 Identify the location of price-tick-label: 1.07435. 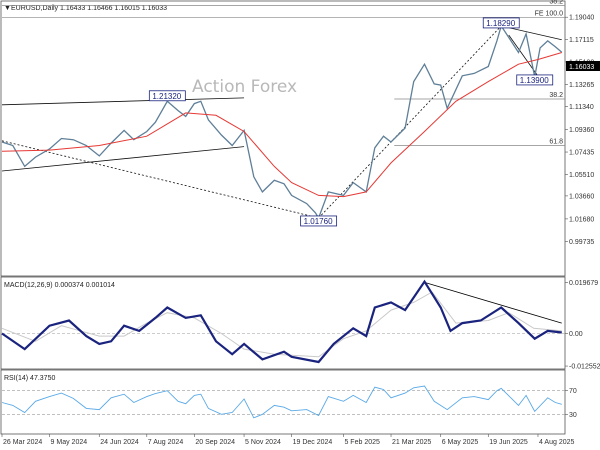
(581, 153).